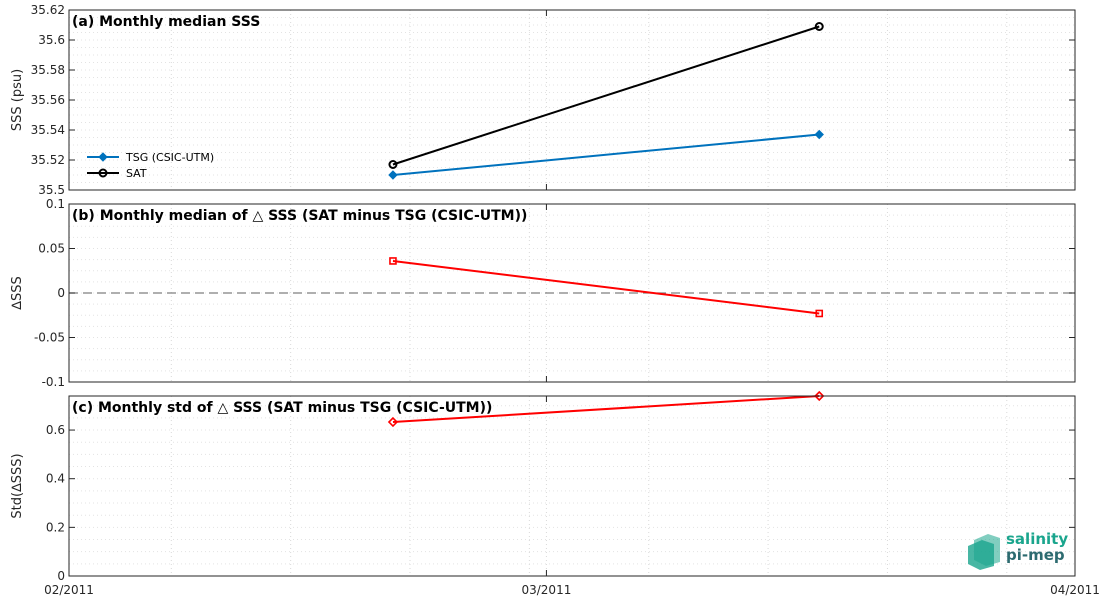 This screenshot has height=600, width=1104. Describe the element at coordinates (17, 485) in the screenshot. I see `y-axis-label: Std(∆SSS)` at that location.